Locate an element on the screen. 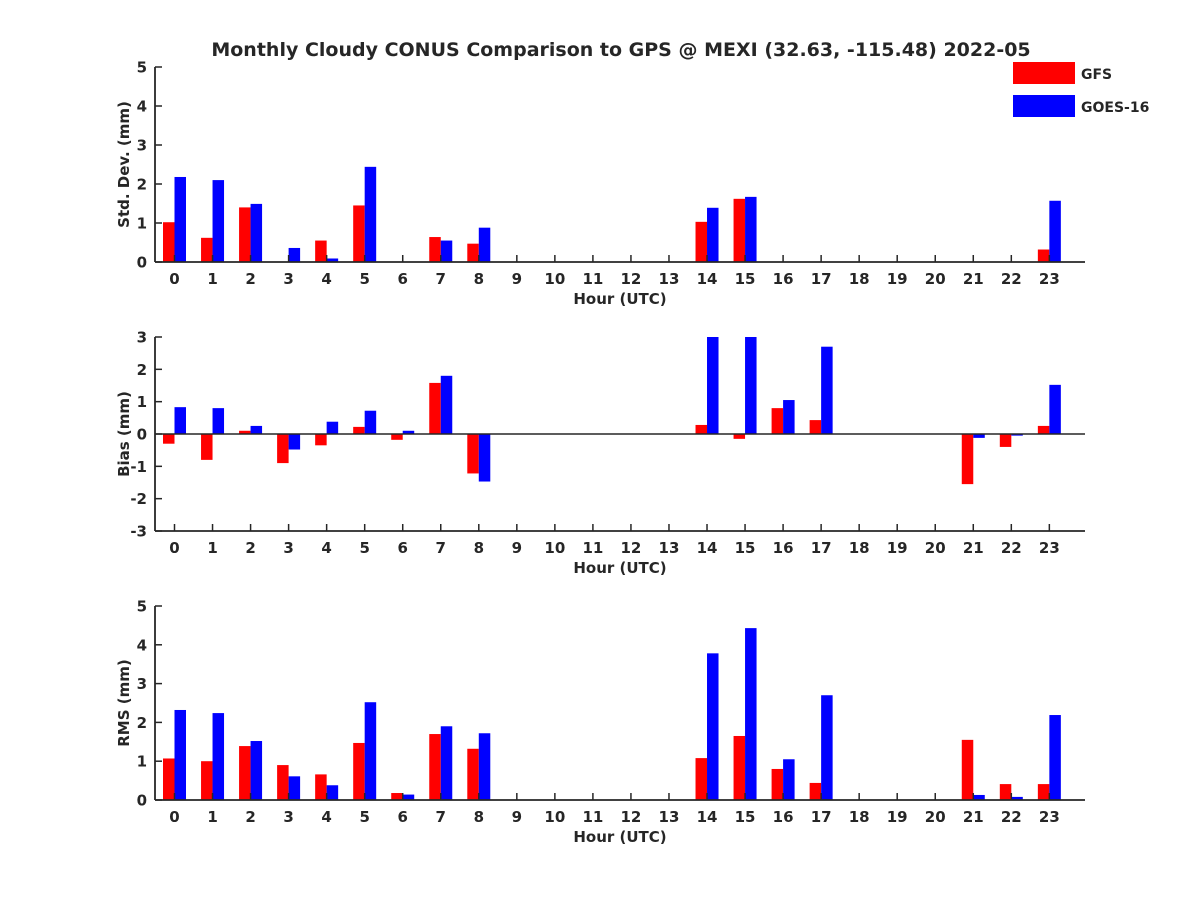  y-axis-label: Std. Dev. (mm) is located at coordinates (124, 164).